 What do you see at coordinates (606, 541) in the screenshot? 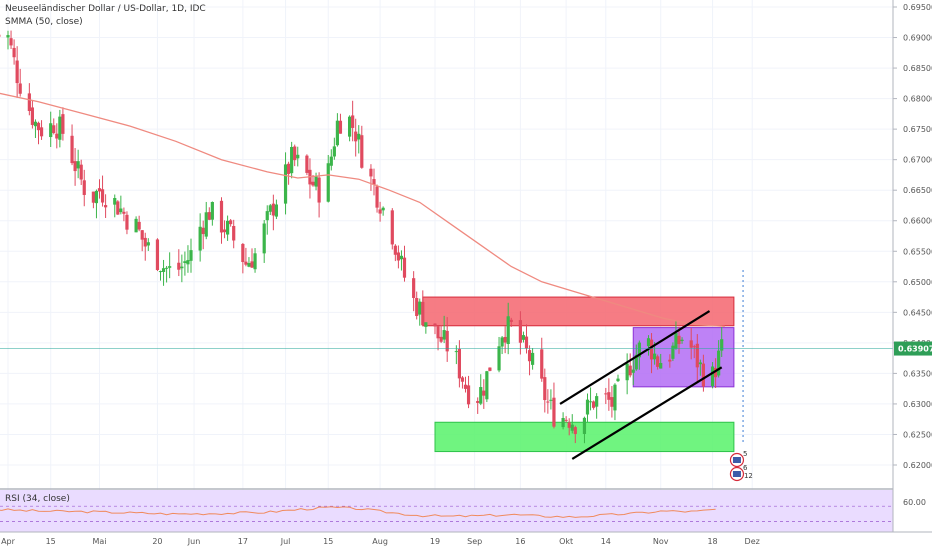
I see `time-tick-label: 14` at bounding box center [606, 541].